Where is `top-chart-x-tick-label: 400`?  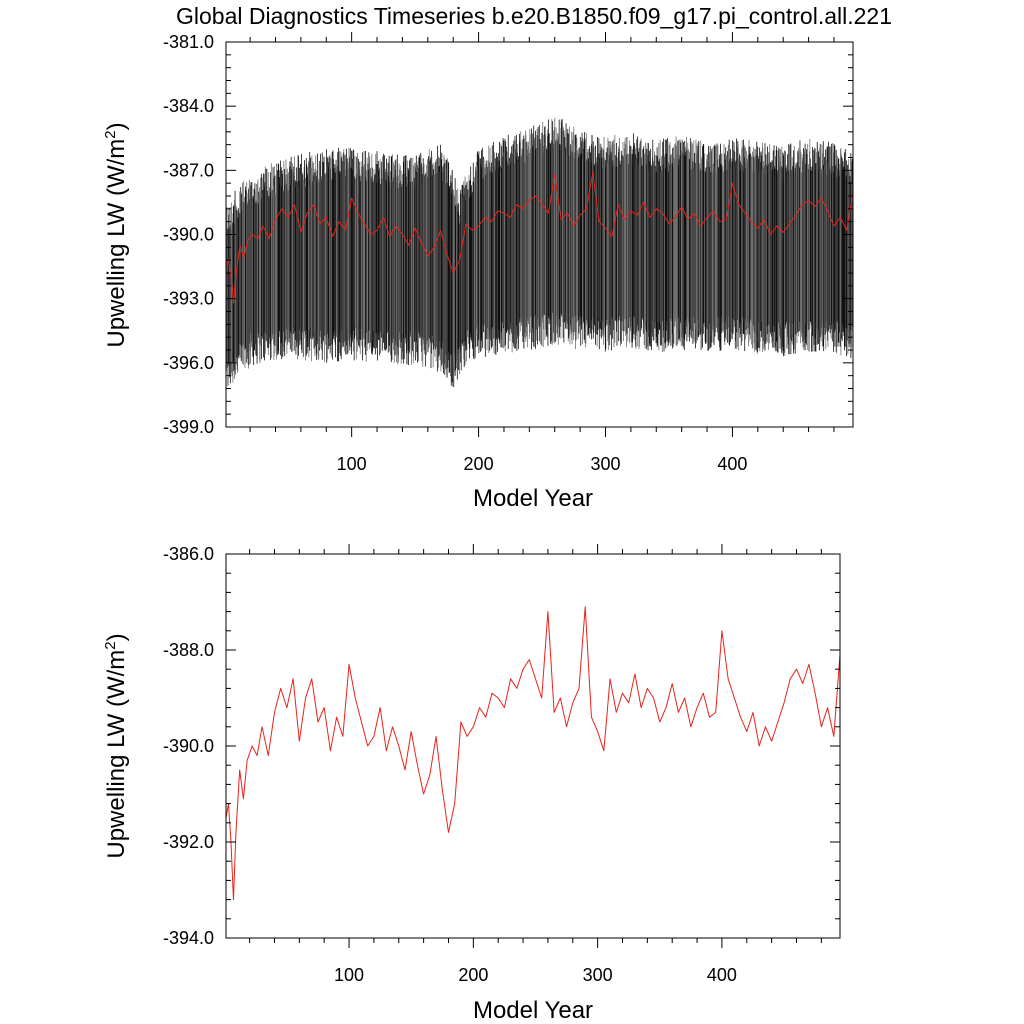 top-chart-x-tick-label: 400 is located at coordinates (732, 464).